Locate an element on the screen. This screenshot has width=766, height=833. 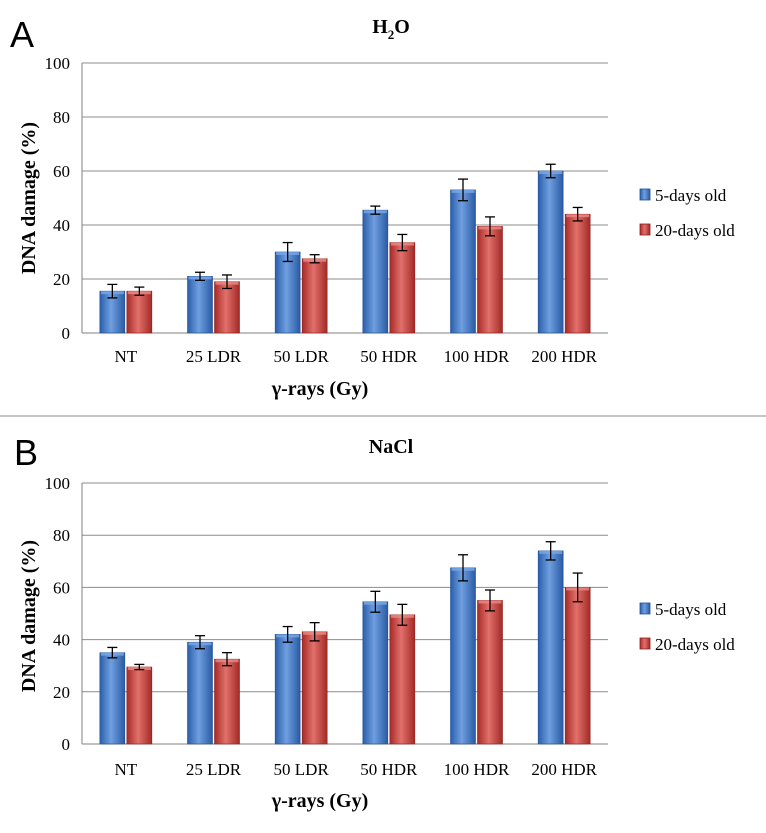
panel-a-y-tick-label: 80 is located at coordinates (61, 117).